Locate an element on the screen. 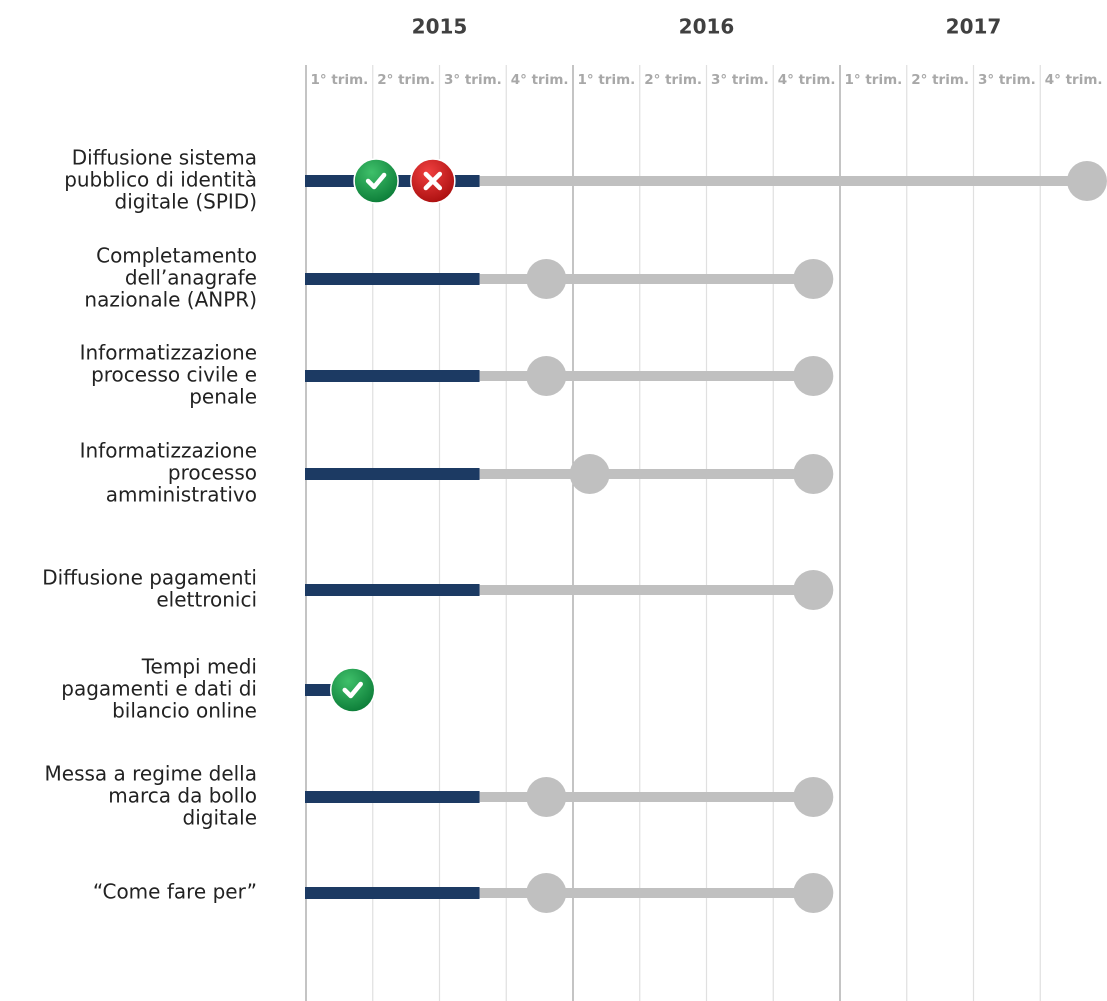  row-label: “Come fare per” is located at coordinates (175, 892).